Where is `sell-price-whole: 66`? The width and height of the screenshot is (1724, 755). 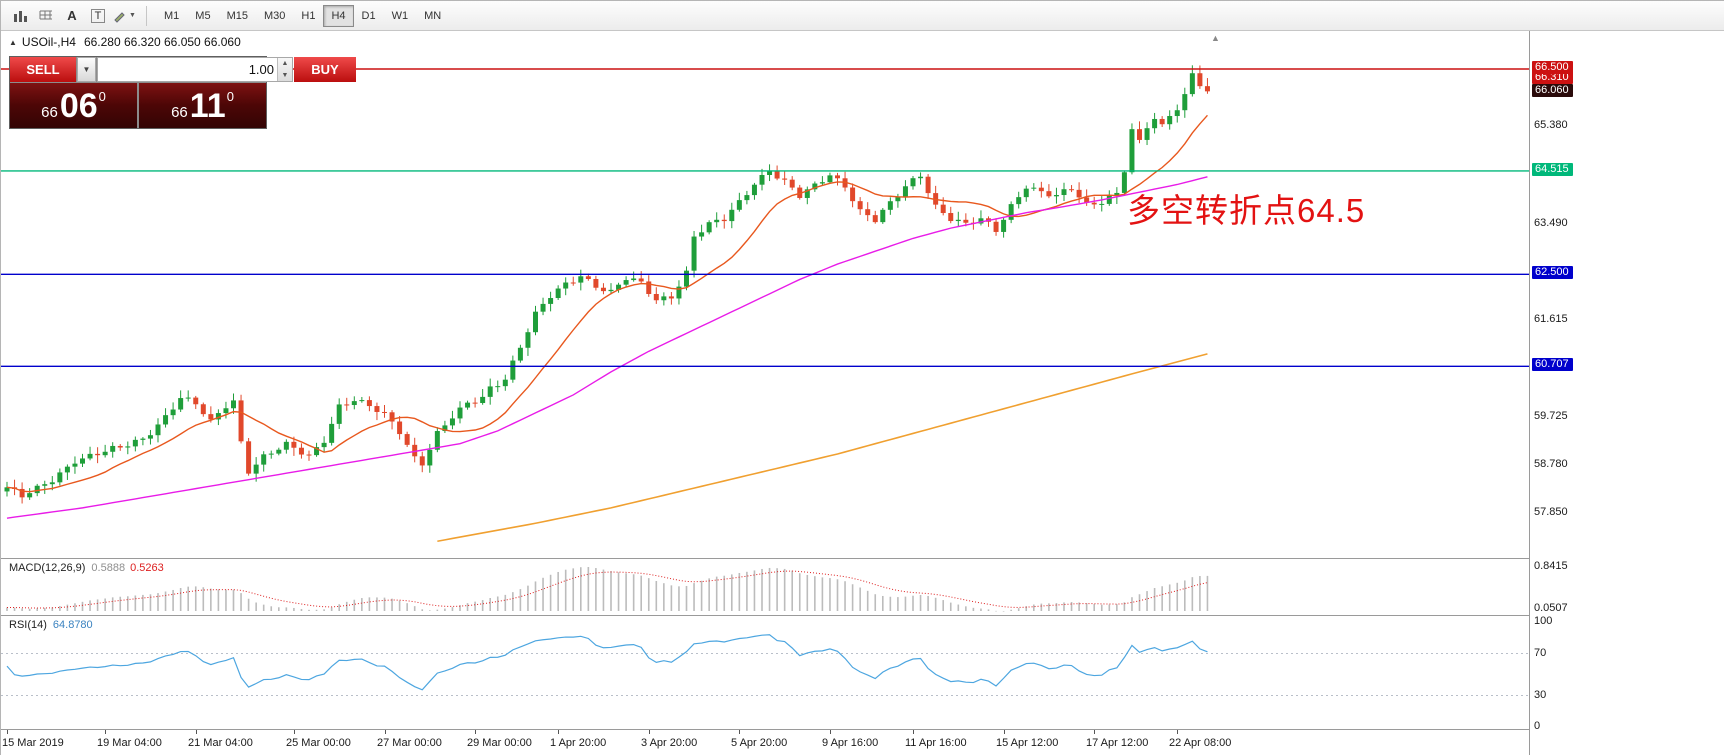 sell-price-whole: 66 is located at coordinates (49, 112).